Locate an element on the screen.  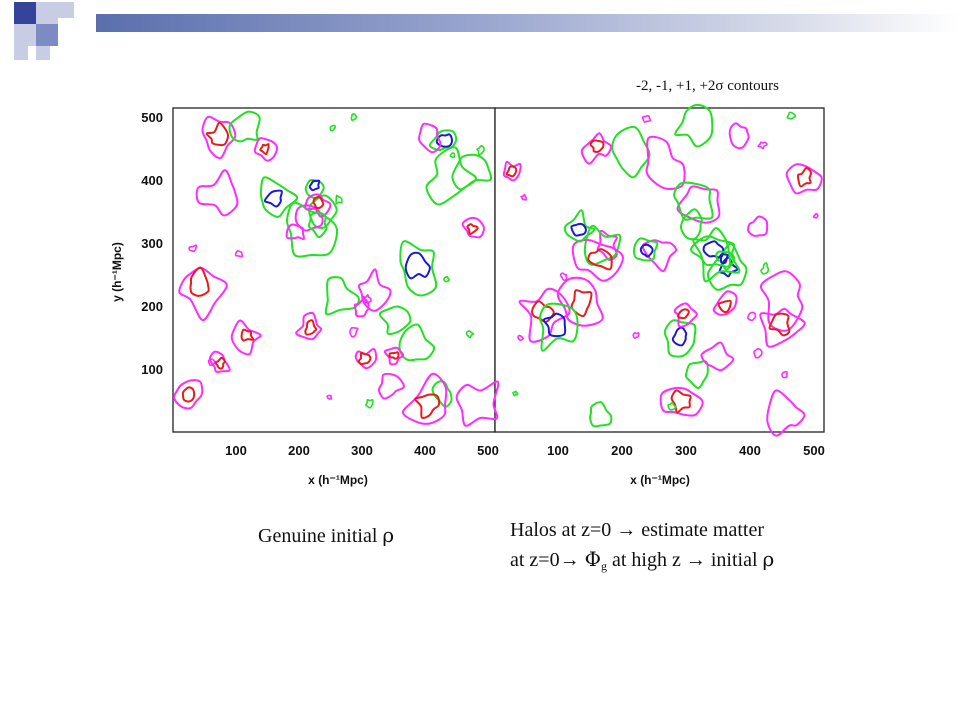
right-x-axis-label: x (h⁻¹Mpc) is located at coordinates (660, 480).